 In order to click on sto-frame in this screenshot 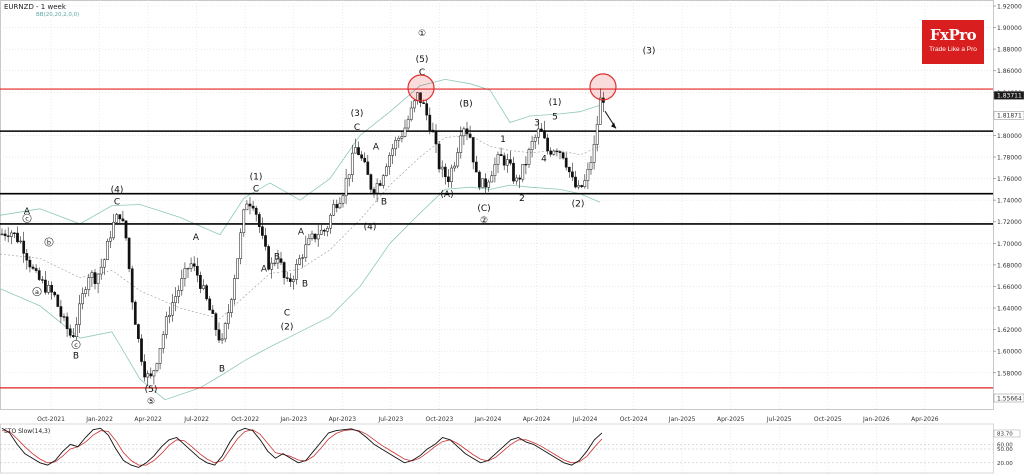, I will do `click(497, 448)`.